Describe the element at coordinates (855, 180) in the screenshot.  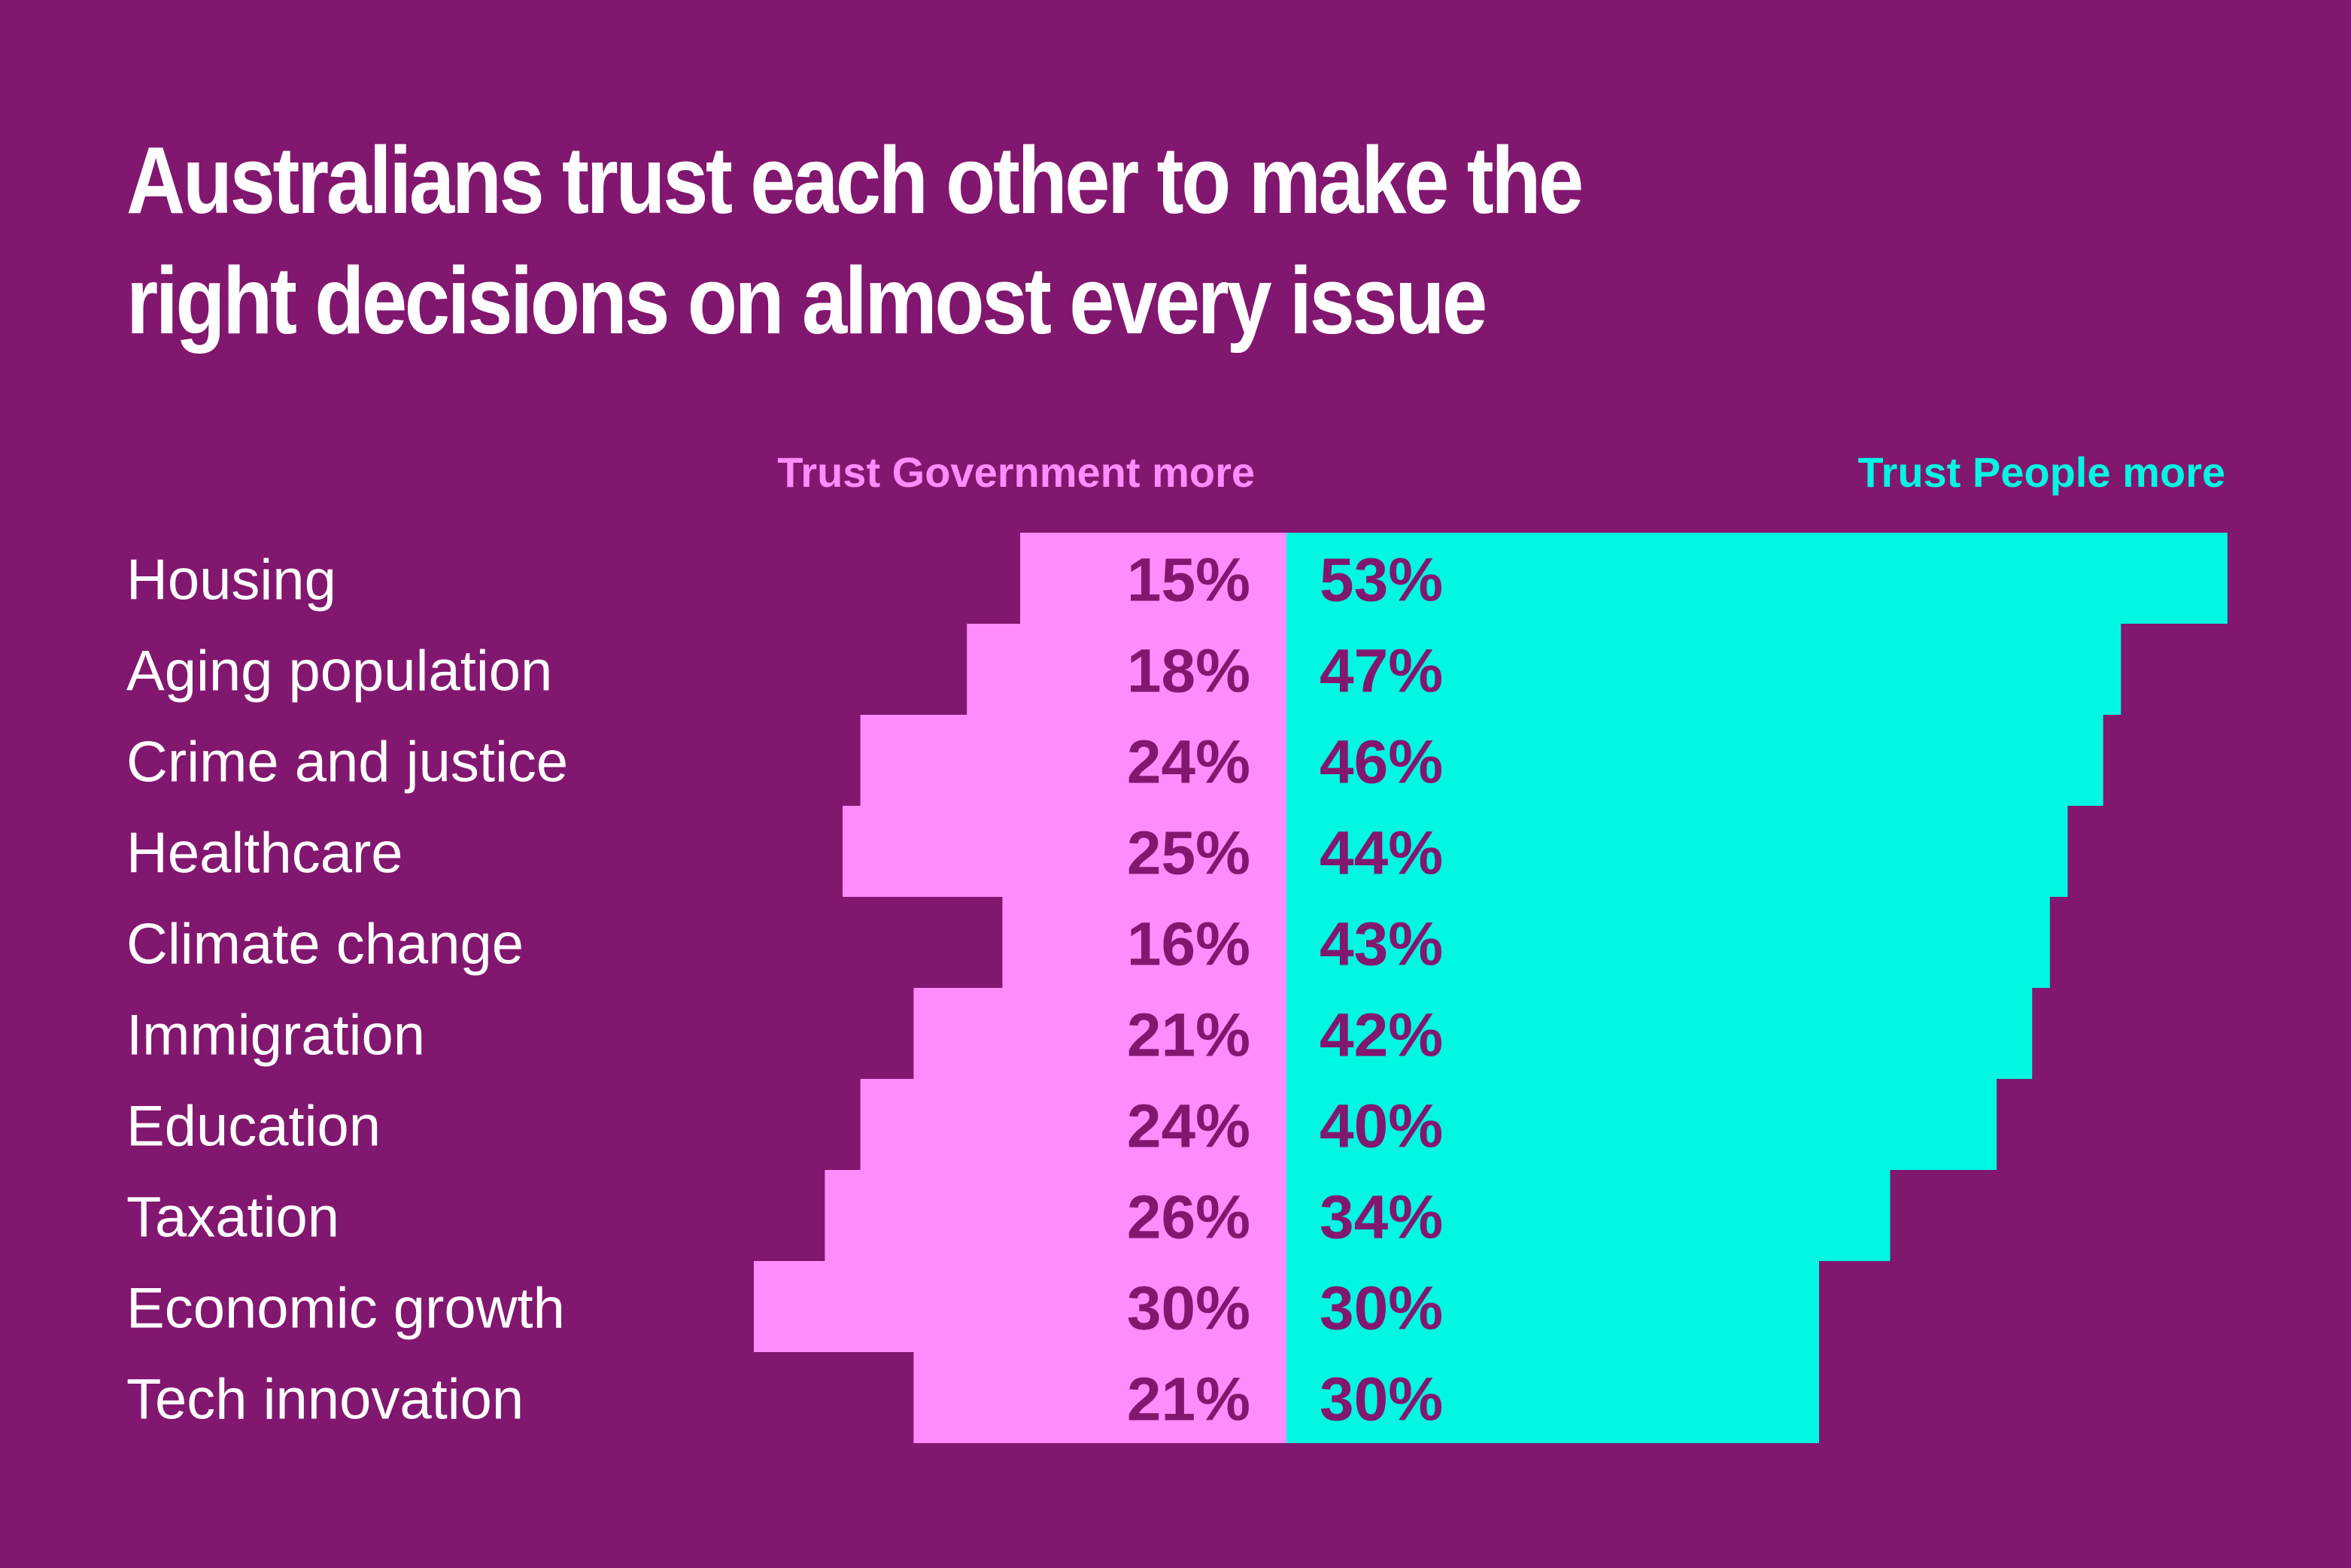
I see `chart-title-line-1: Australians trust each other to make the` at that location.